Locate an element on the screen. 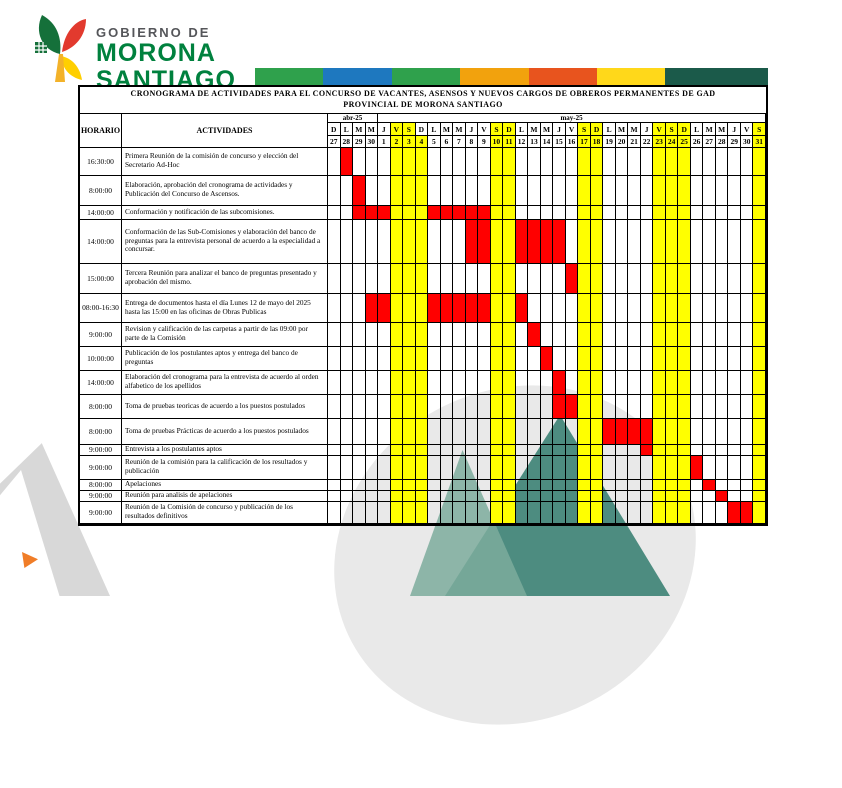 The height and width of the screenshot is (788, 842). horario-cell: 9:00:00 is located at coordinates (101, 496).